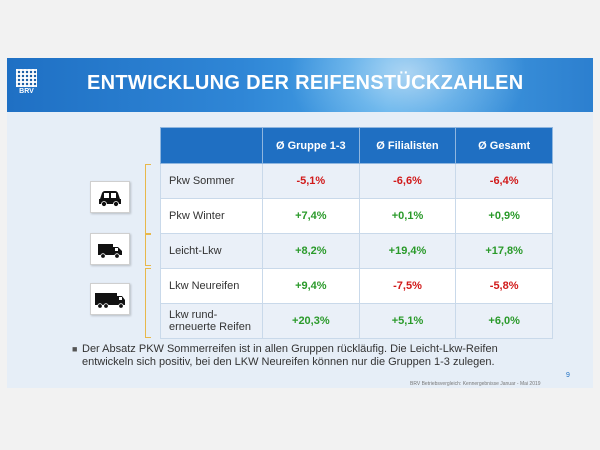 The image size is (600, 450). I want to click on row-label-line2: erneuerte Reifen, so click(210, 327).